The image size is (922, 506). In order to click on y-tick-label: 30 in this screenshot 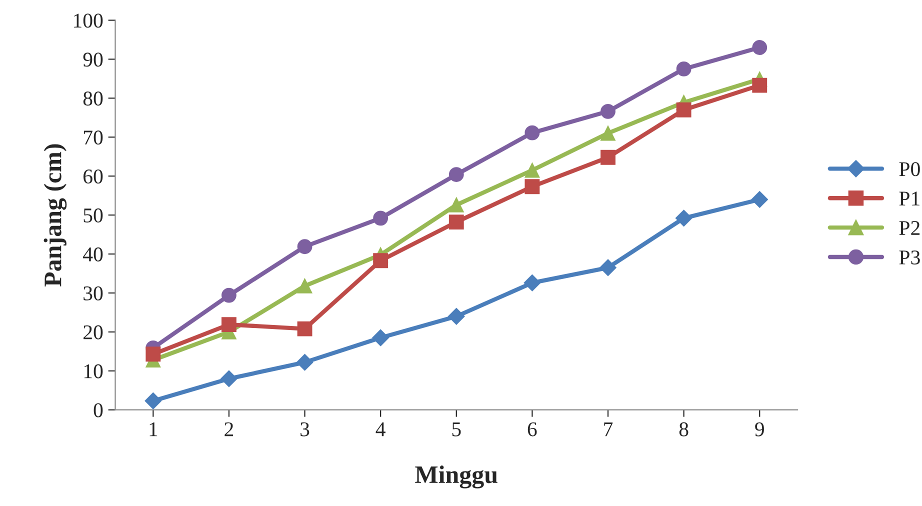, I will do `click(93, 293)`.